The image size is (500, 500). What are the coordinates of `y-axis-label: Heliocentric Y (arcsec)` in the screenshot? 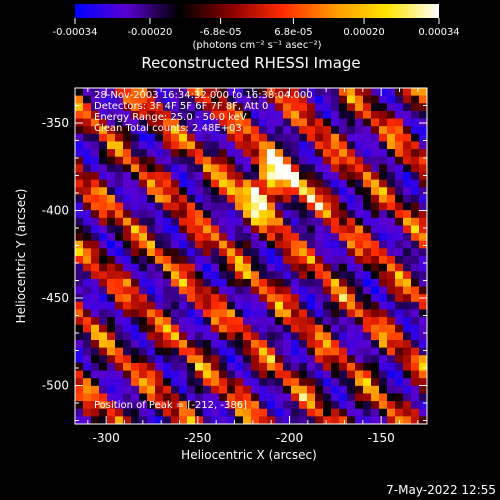 It's located at (21, 256).